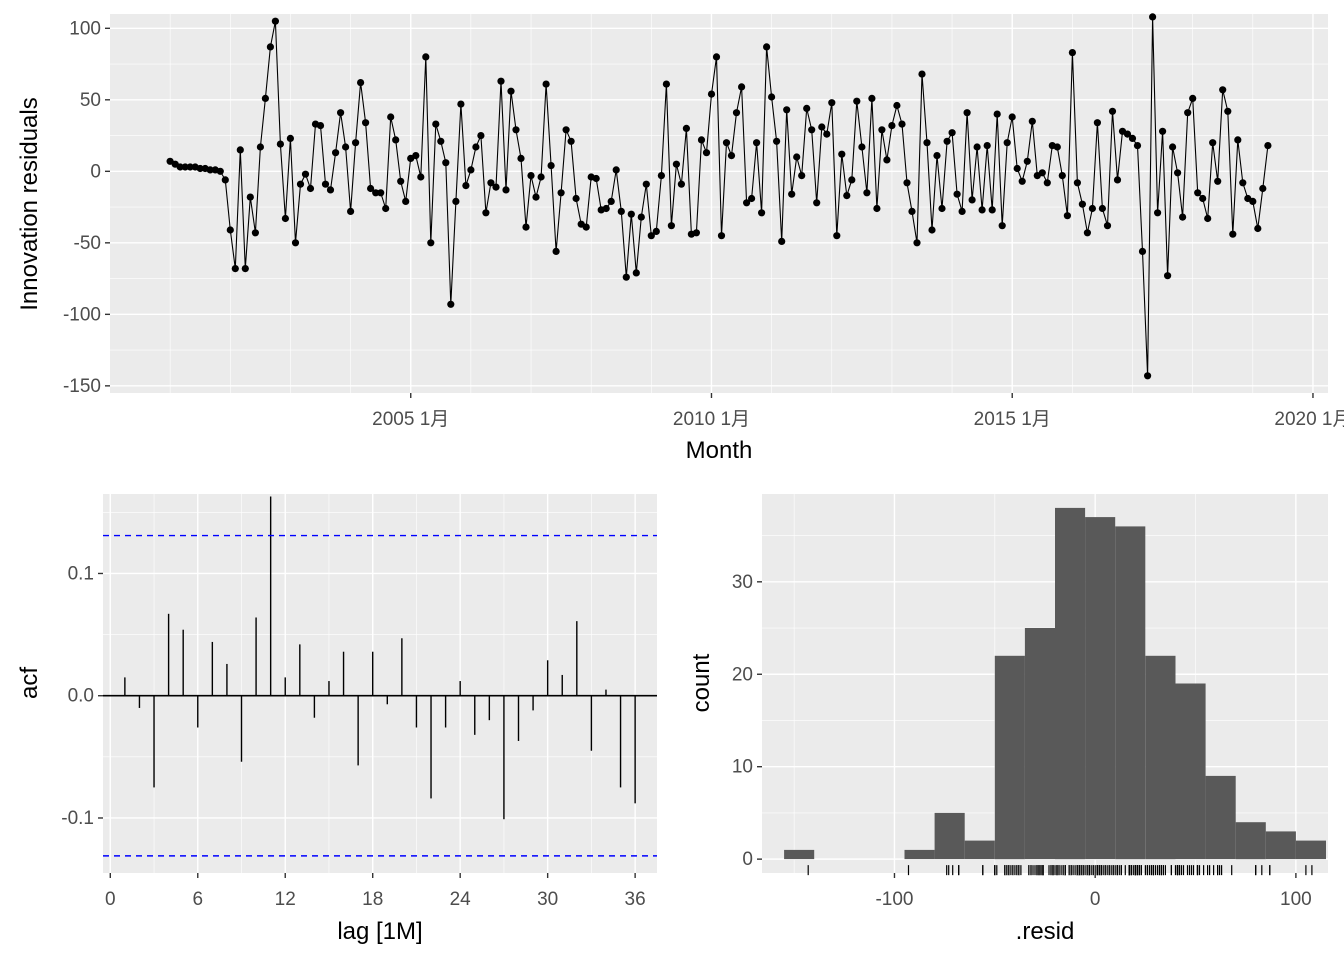 Image resolution: width=1344 pixels, height=960 pixels. I want to click on y-tick-label: 20, so click(742, 674).